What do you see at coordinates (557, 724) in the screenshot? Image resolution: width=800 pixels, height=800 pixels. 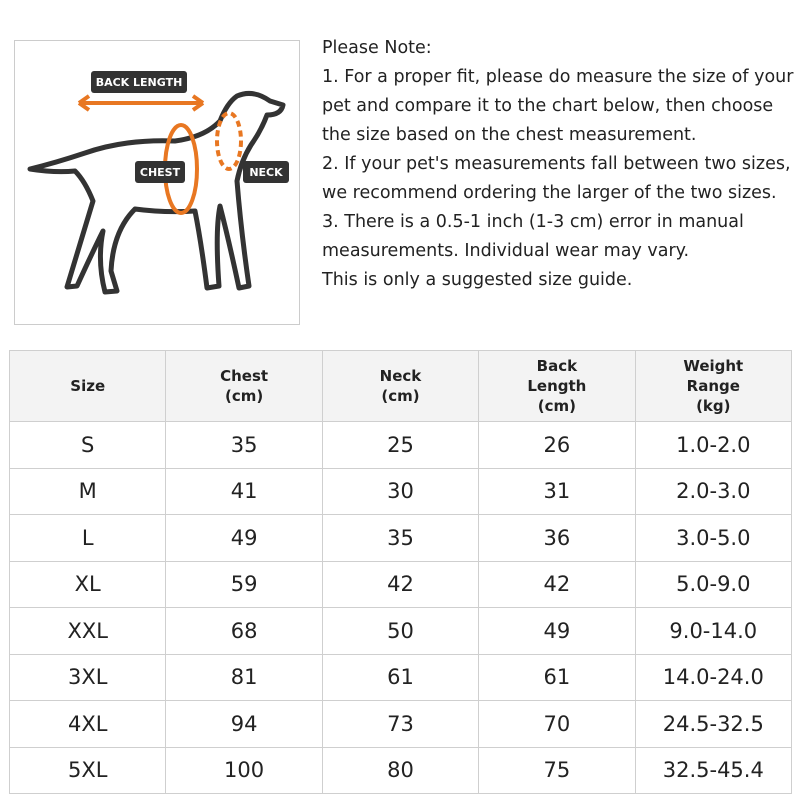 I see `table-cell: 70` at bounding box center [557, 724].